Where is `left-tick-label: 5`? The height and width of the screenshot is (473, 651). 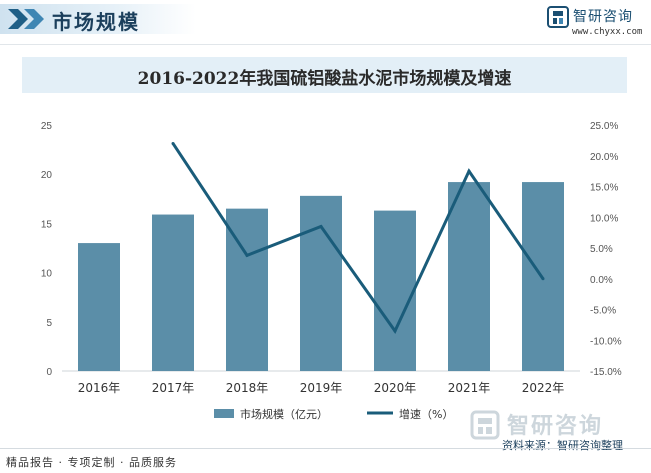 left-tick-label: 5 is located at coordinates (49, 323).